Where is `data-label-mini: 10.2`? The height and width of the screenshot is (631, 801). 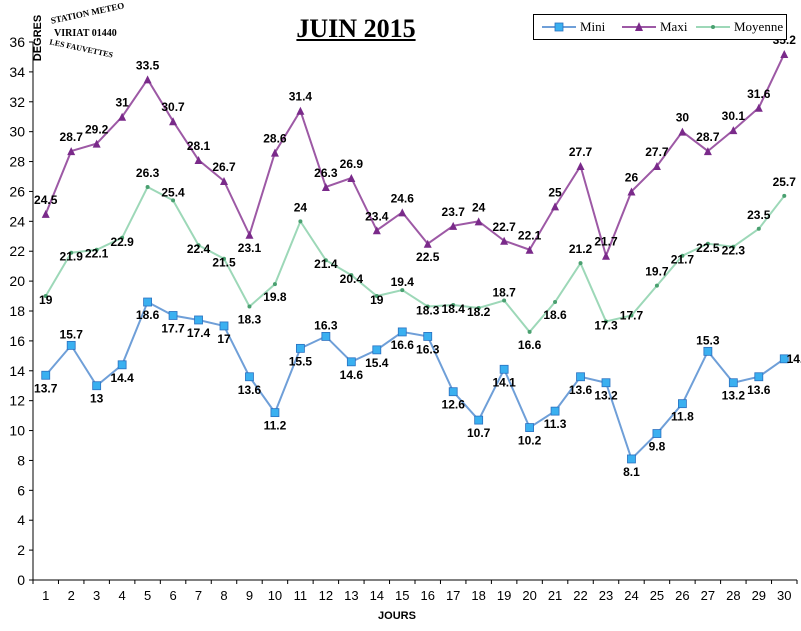
data-label-mini: 10.2 is located at coordinates (530, 441).